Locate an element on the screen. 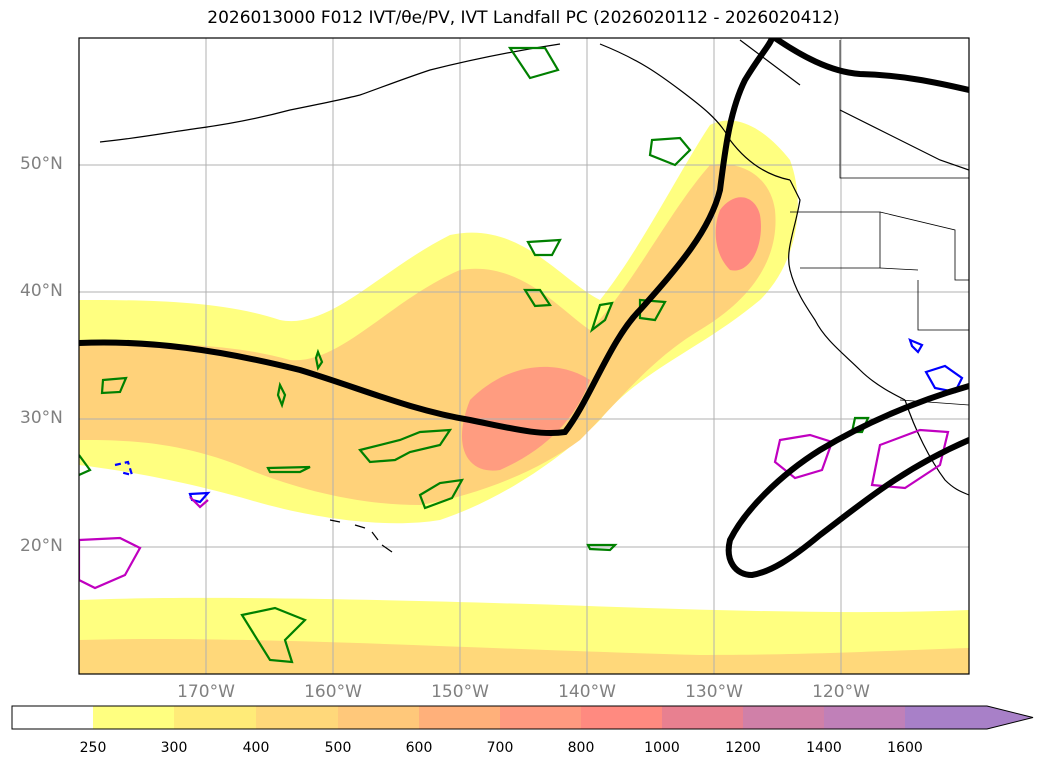 The height and width of the screenshot is (767, 1047). colorbar-label: 300 is located at coordinates (174, 748).